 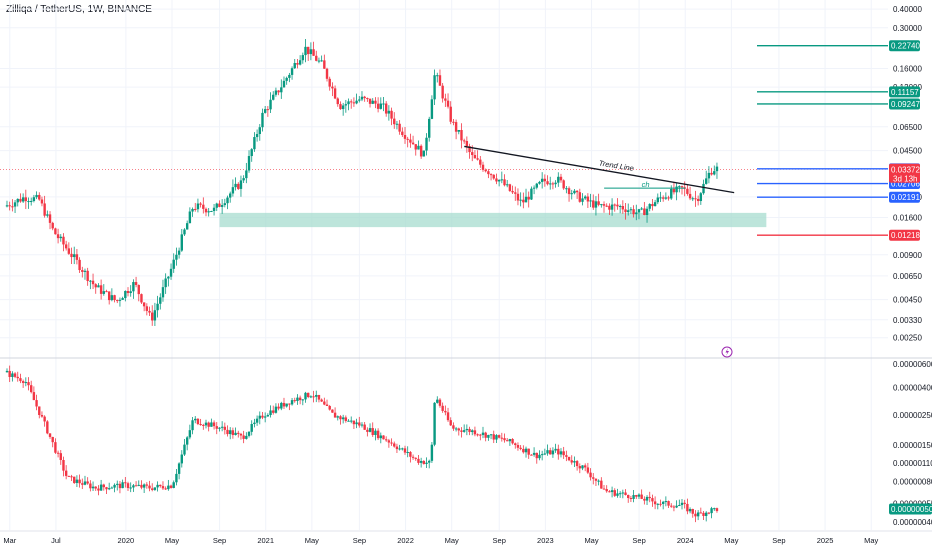 I want to click on ch-label: ch, so click(x=646, y=184).